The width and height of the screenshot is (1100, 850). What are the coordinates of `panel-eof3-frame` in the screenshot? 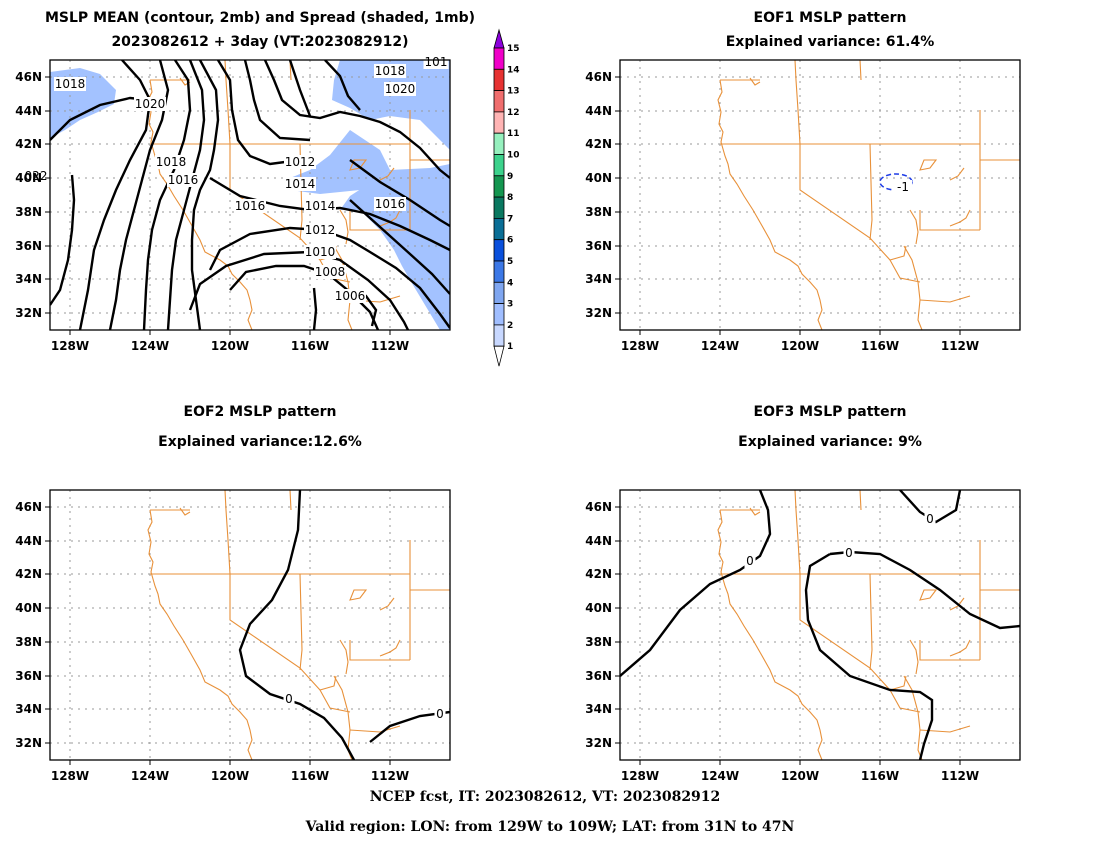 It's located at (820, 625).